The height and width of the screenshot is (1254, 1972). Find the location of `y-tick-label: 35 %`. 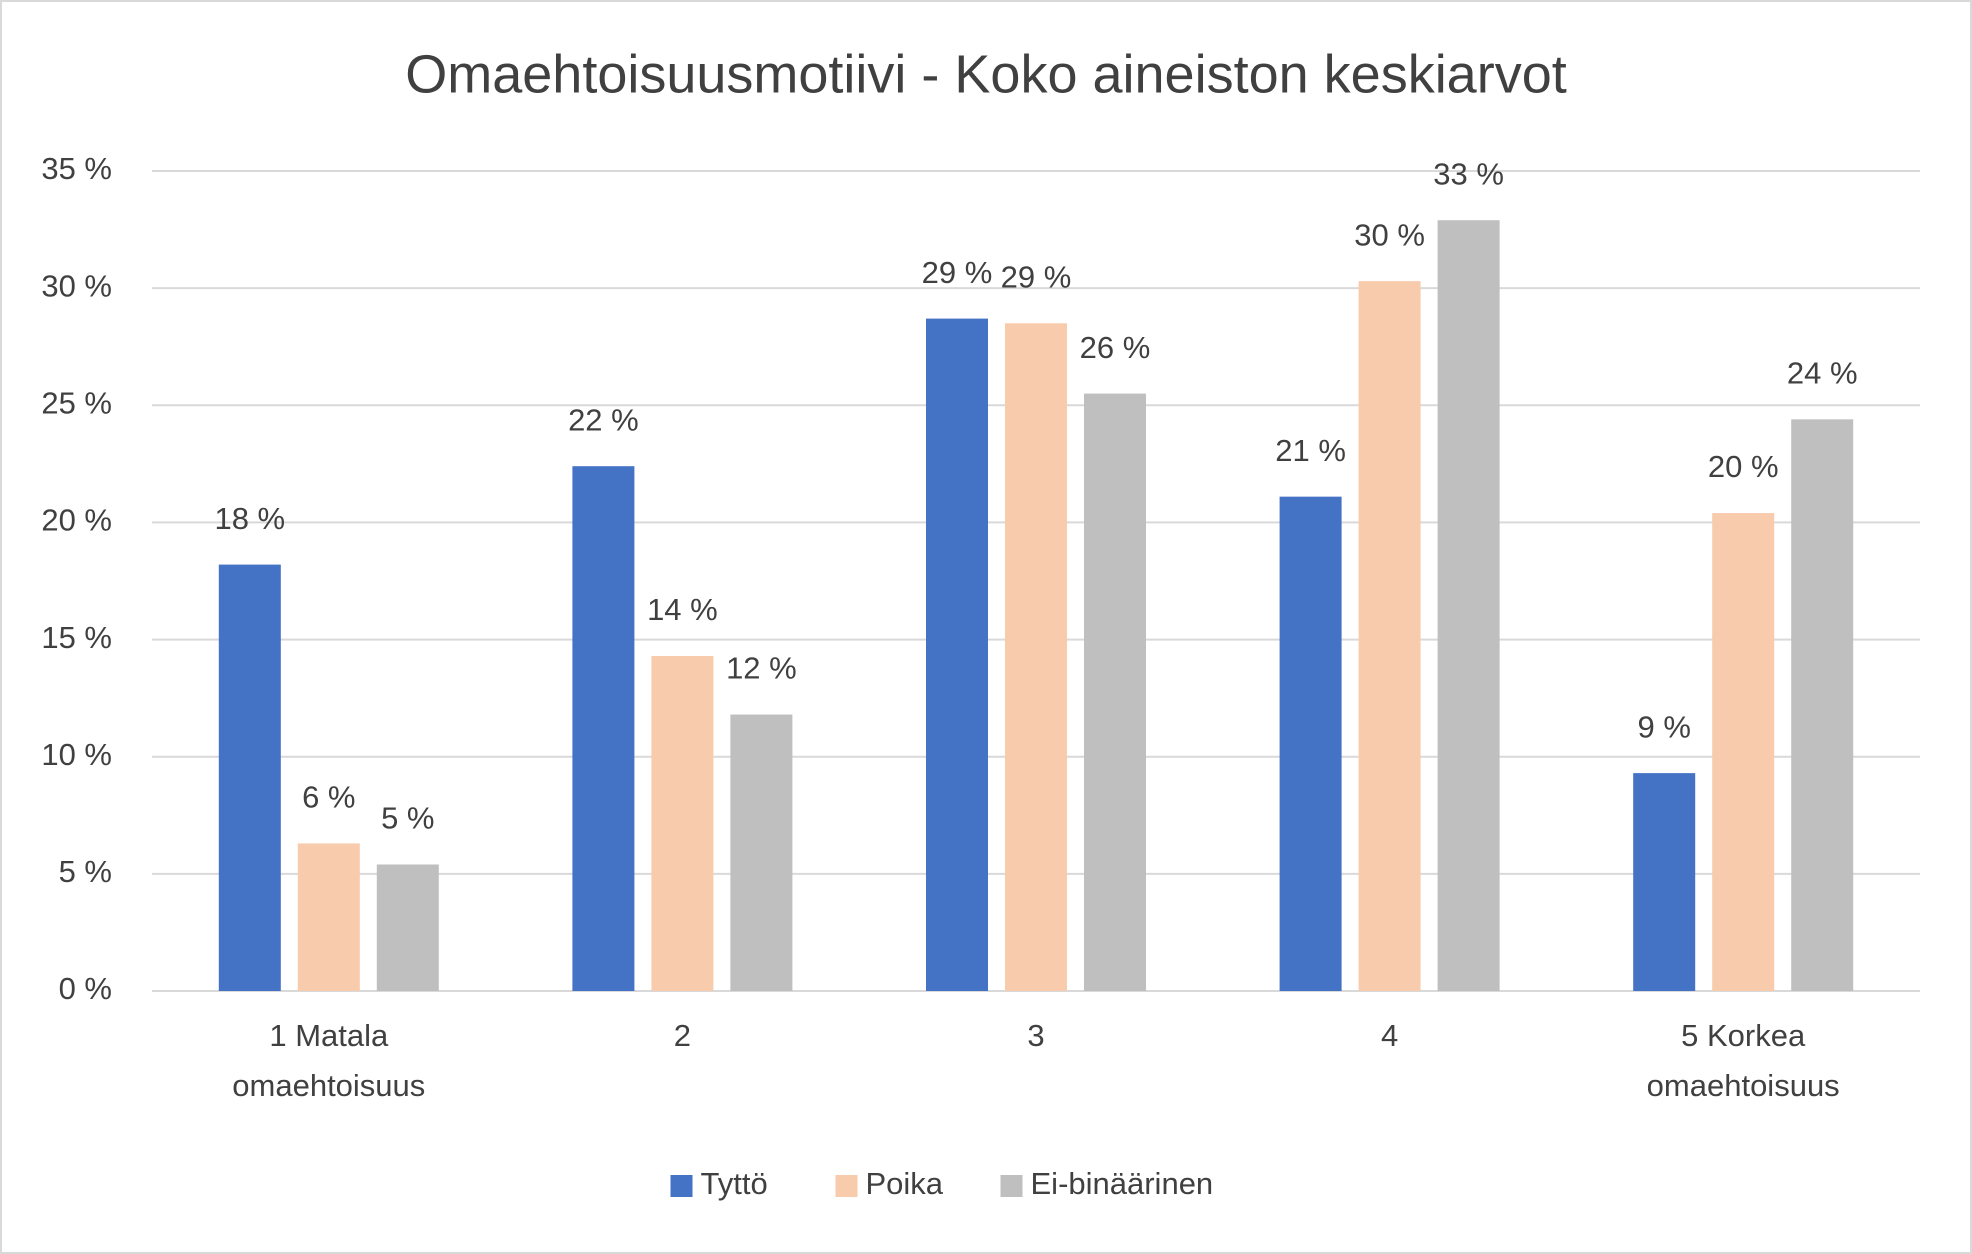

y-tick-label: 35 % is located at coordinates (76, 168).